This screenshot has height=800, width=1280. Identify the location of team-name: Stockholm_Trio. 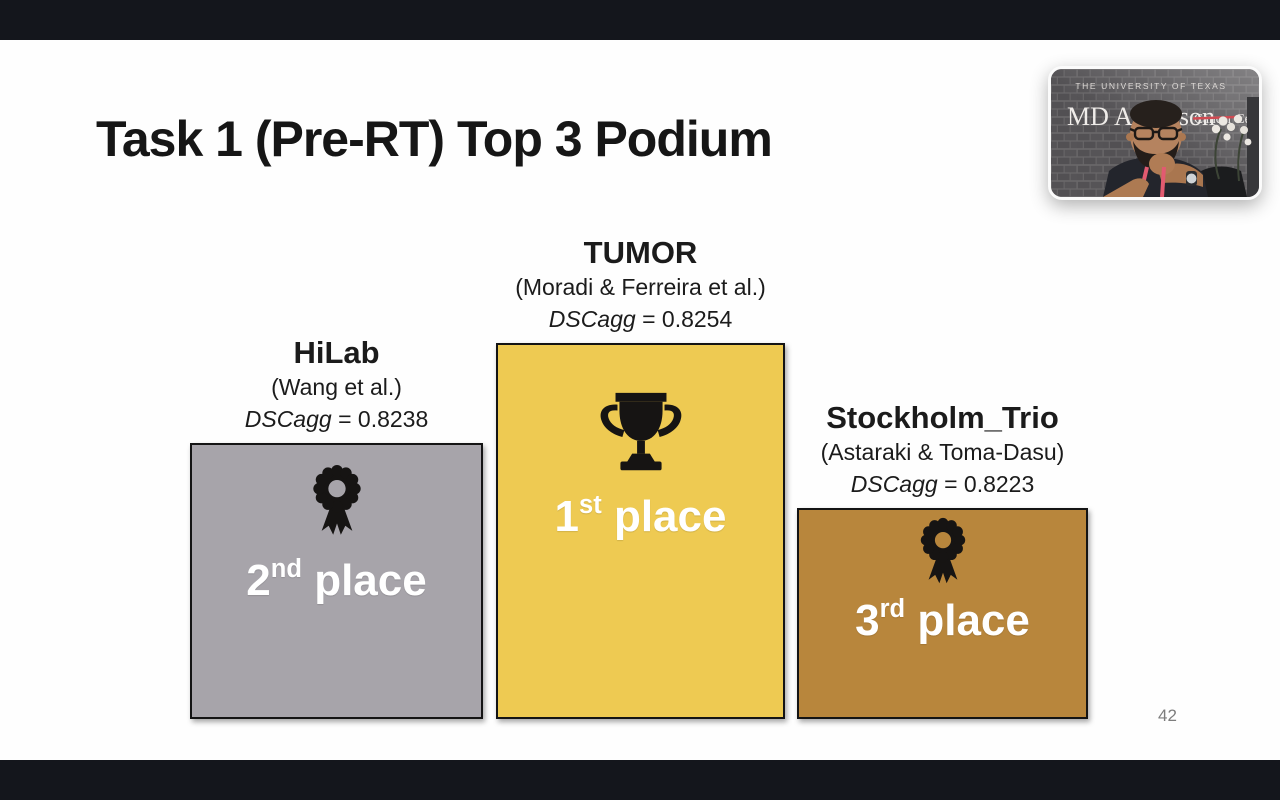
(942, 417).